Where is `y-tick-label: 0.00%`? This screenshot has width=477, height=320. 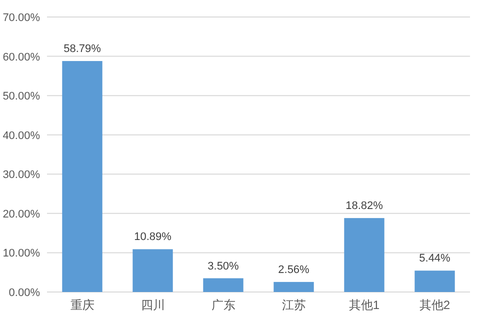 y-tick-label: 0.00% is located at coordinates (24, 293).